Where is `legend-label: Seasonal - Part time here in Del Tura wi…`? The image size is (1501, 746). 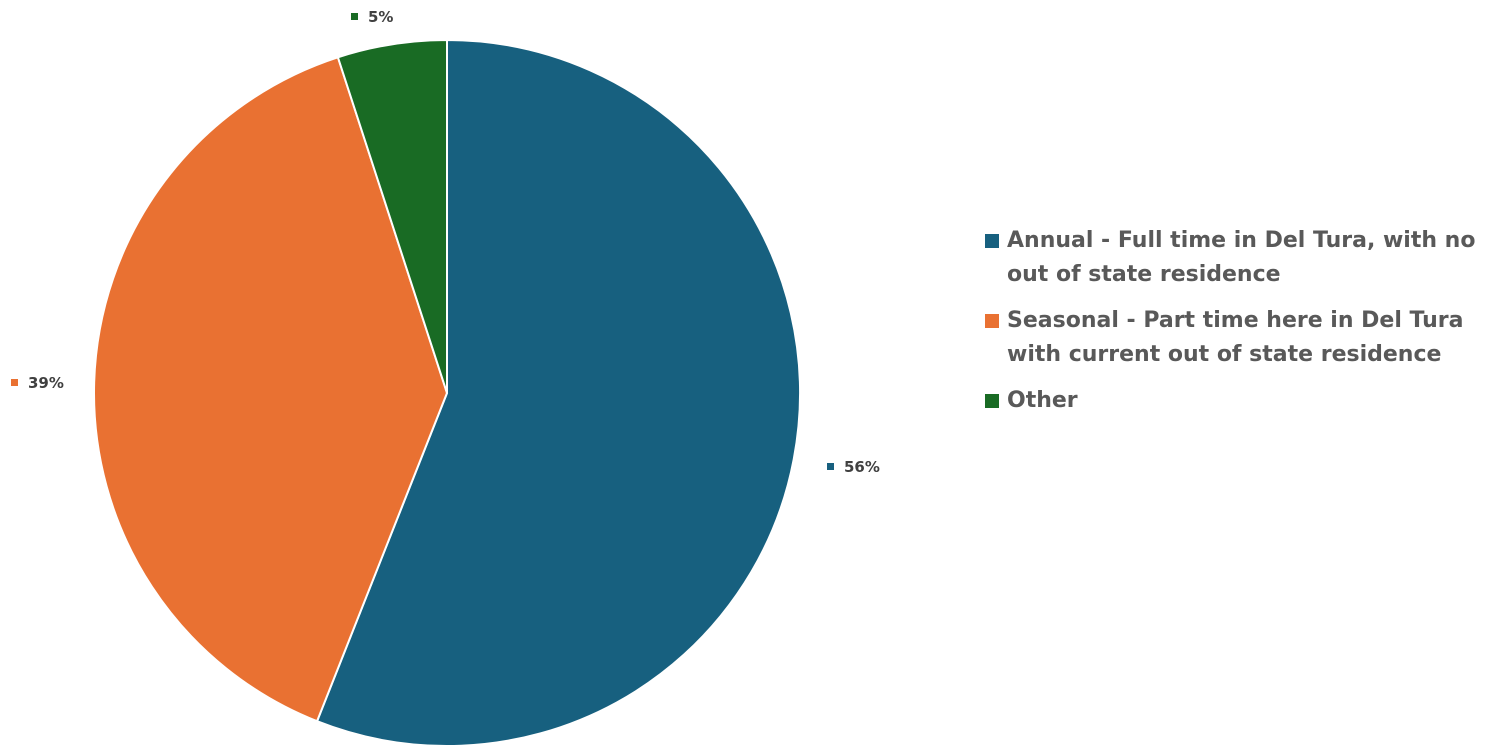
legend-label: Seasonal - Part time here in Del Tura wi… is located at coordinates (1235, 337).